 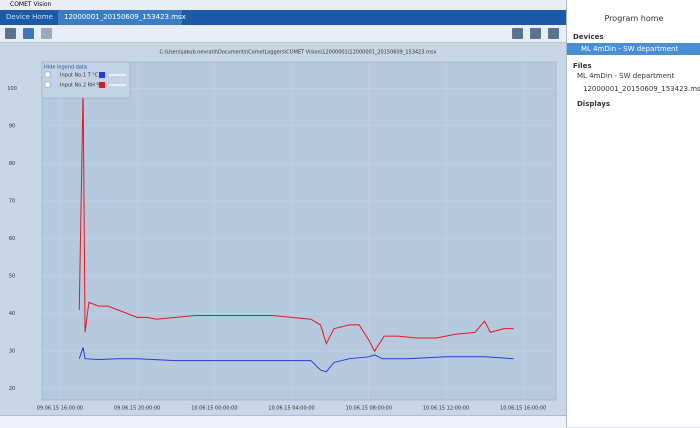 I want to click on file-item: 12000001_20150609_153423.msx, so click(x=641, y=89).